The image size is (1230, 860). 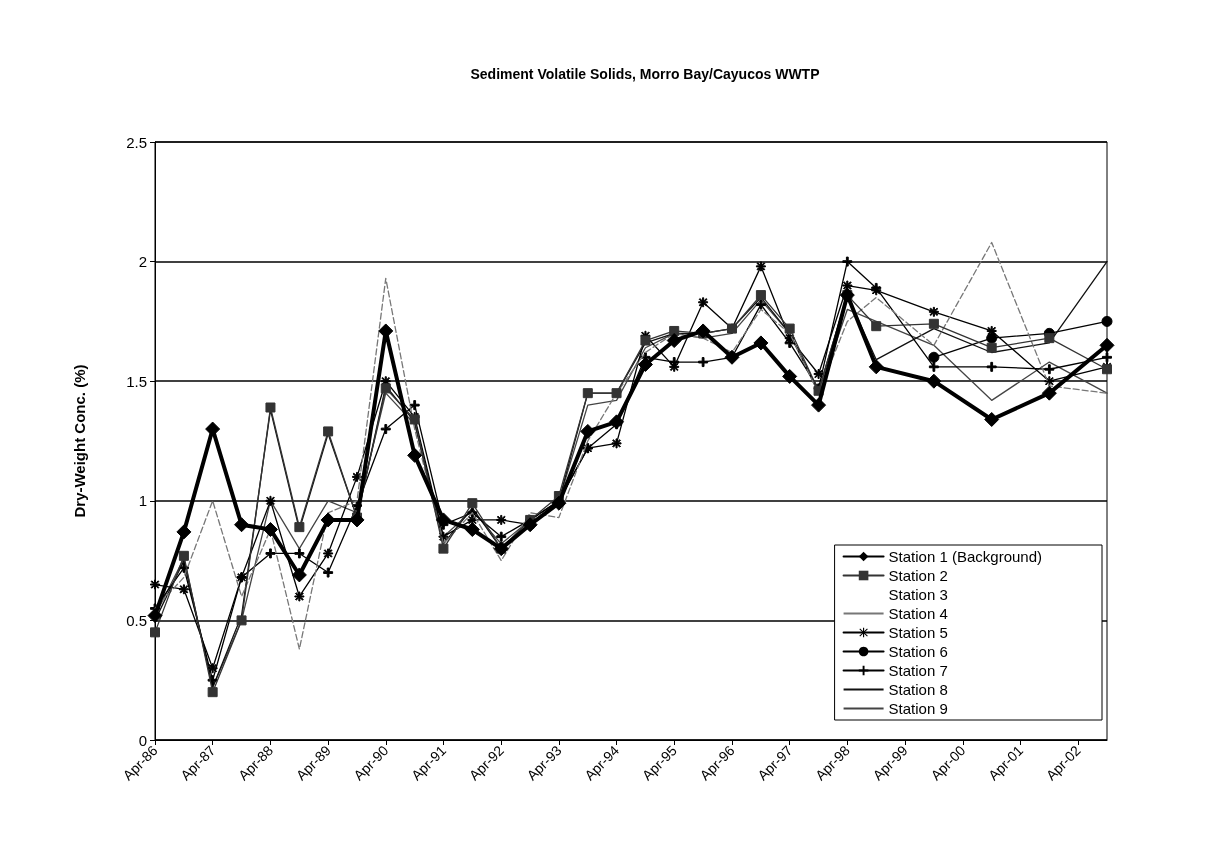 I want to click on text: Station 3, so click(x=918, y=594).